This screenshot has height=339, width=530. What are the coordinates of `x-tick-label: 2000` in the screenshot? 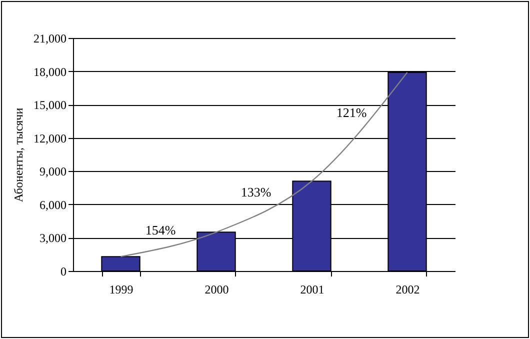 It's located at (216, 289).